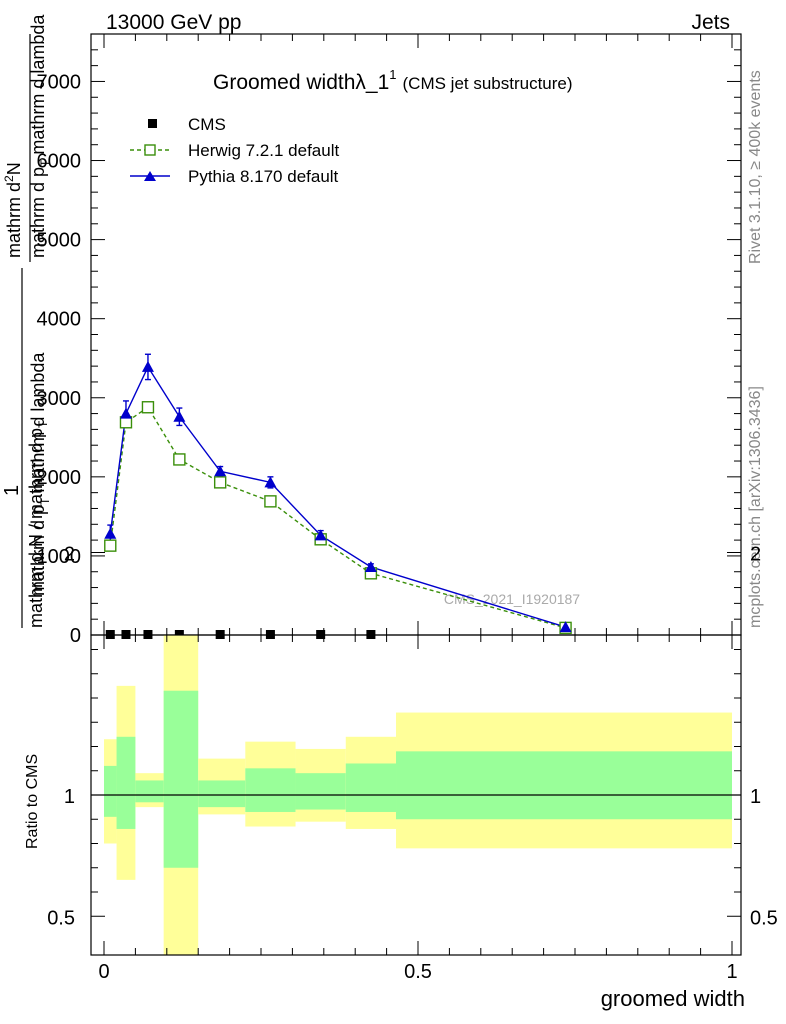  What do you see at coordinates (173, 22) in the screenshot?
I see `header-energy: 13000 GeV pp` at bounding box center [173, 22].